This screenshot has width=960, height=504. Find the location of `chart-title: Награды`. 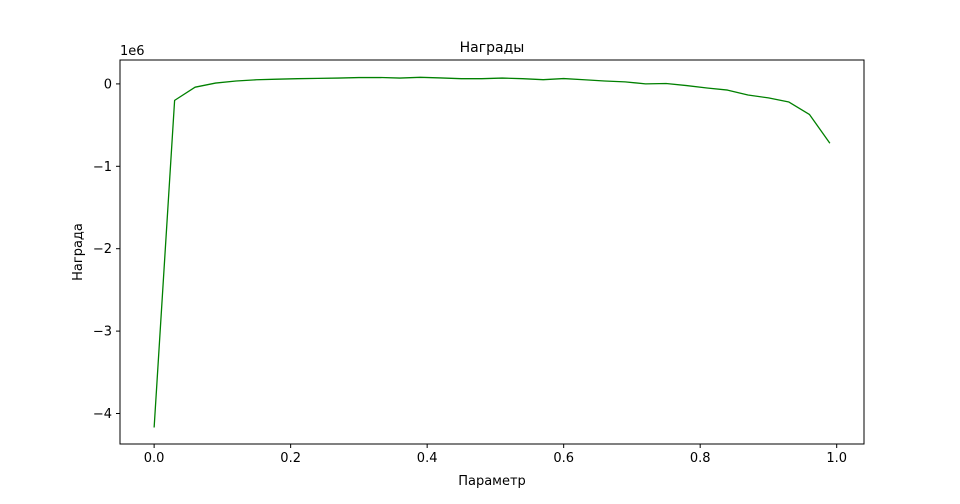

chart-title: Награды is located at coordinates (492, 48).